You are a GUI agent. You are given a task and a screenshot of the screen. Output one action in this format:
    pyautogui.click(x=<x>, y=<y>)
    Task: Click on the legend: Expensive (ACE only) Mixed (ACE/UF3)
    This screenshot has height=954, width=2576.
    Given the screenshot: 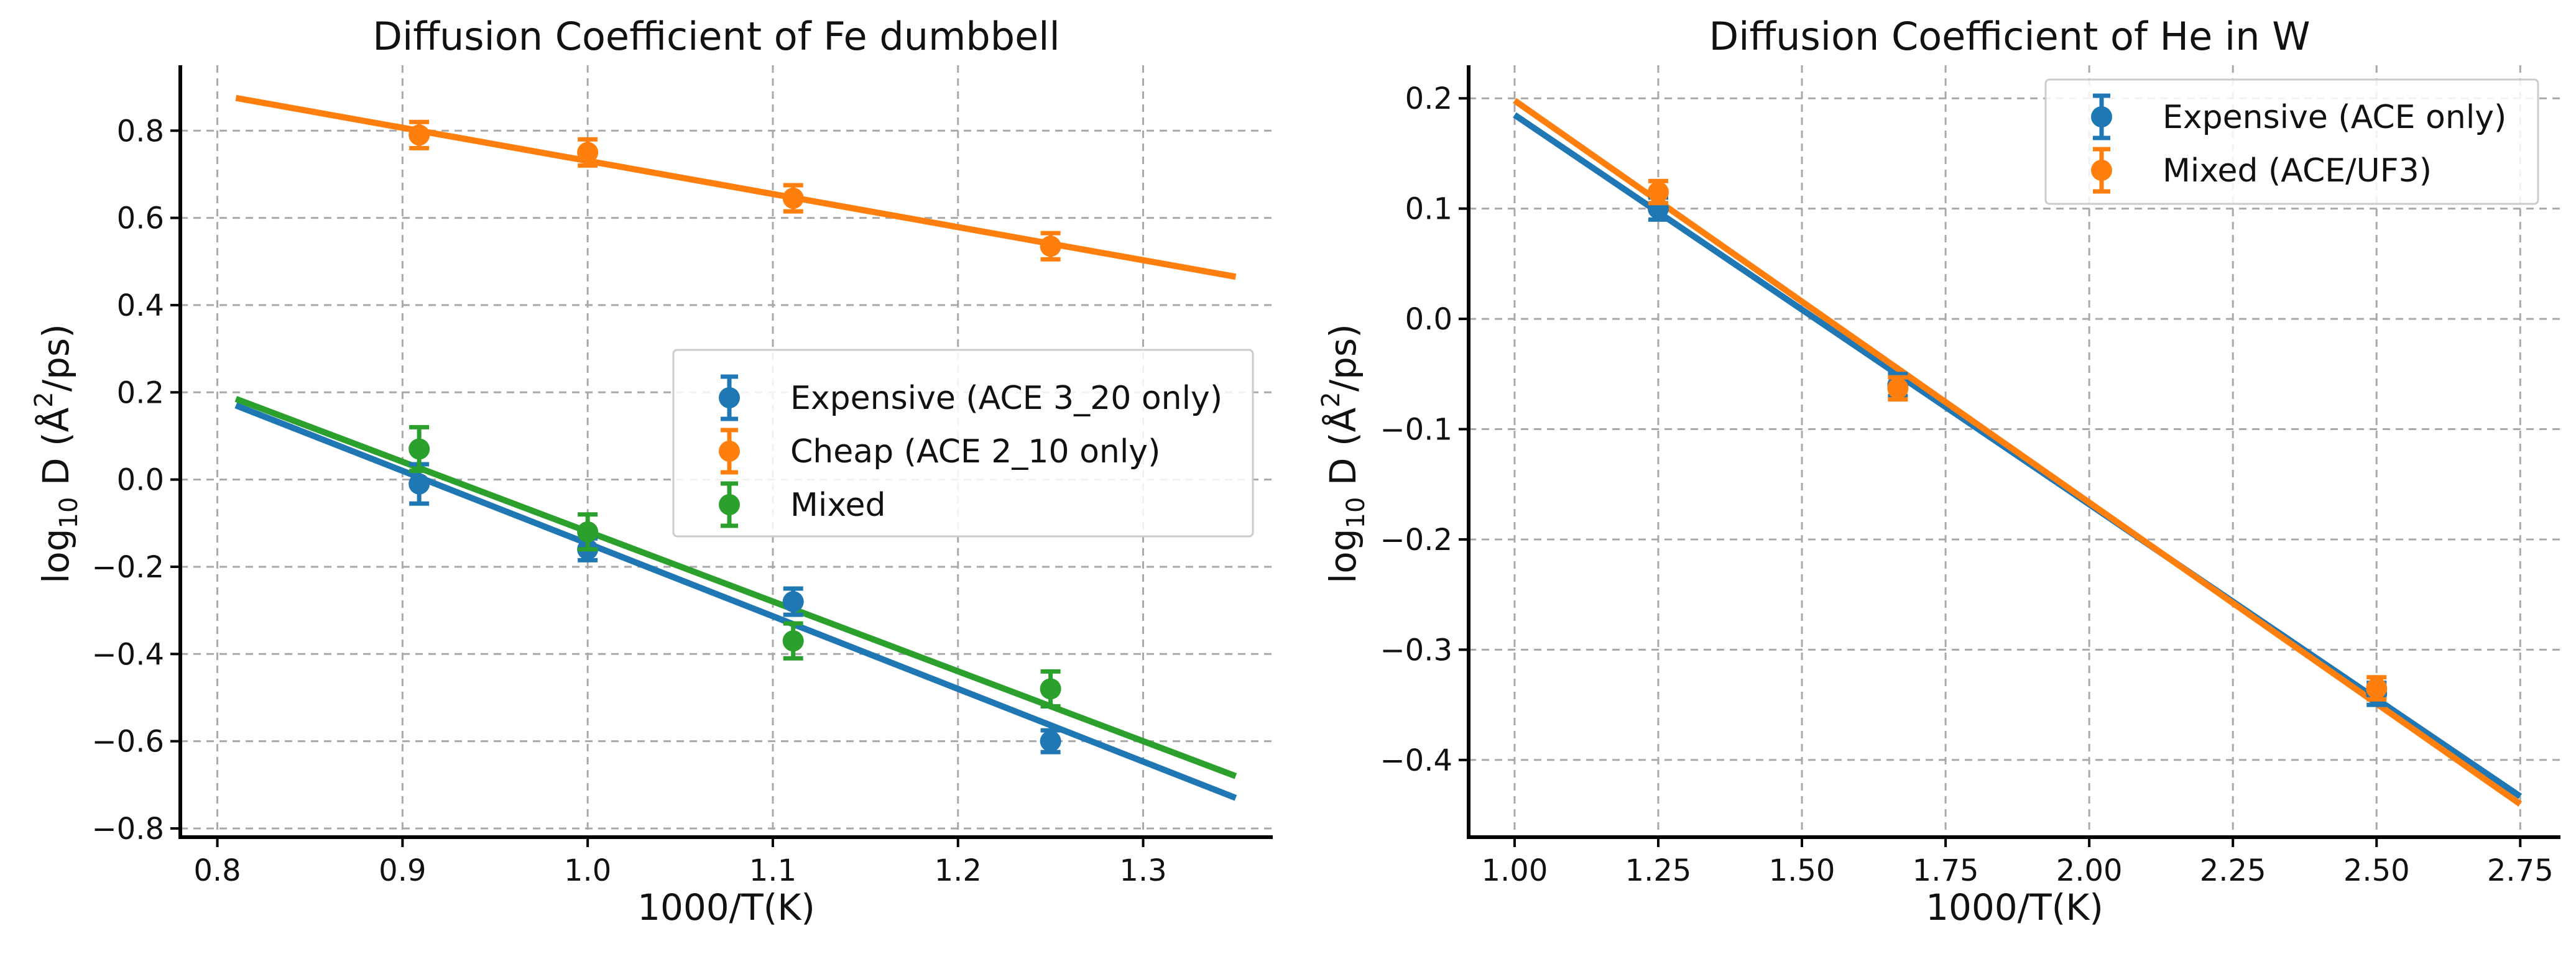 What is the action you would take?
    pyautogui.click(x=2291, y=141)
    